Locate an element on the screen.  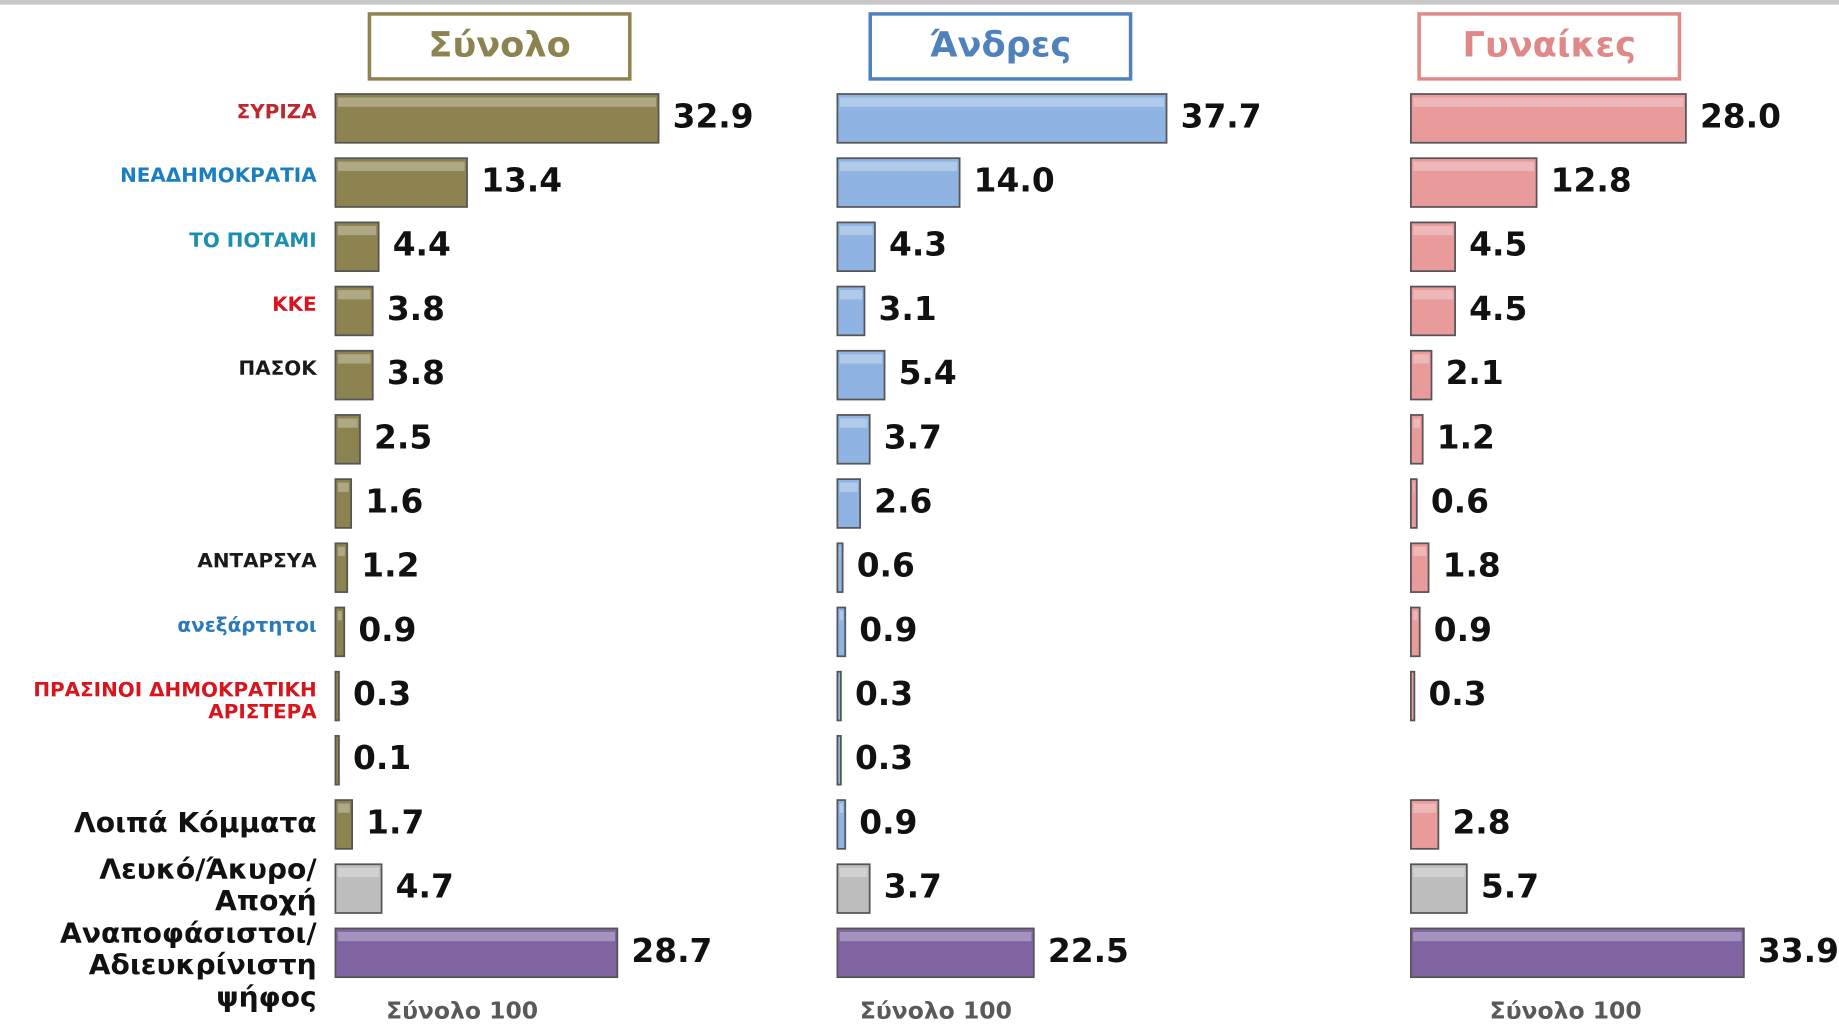
panel-title: Άνδρες is located at coordinates (1000, 46).